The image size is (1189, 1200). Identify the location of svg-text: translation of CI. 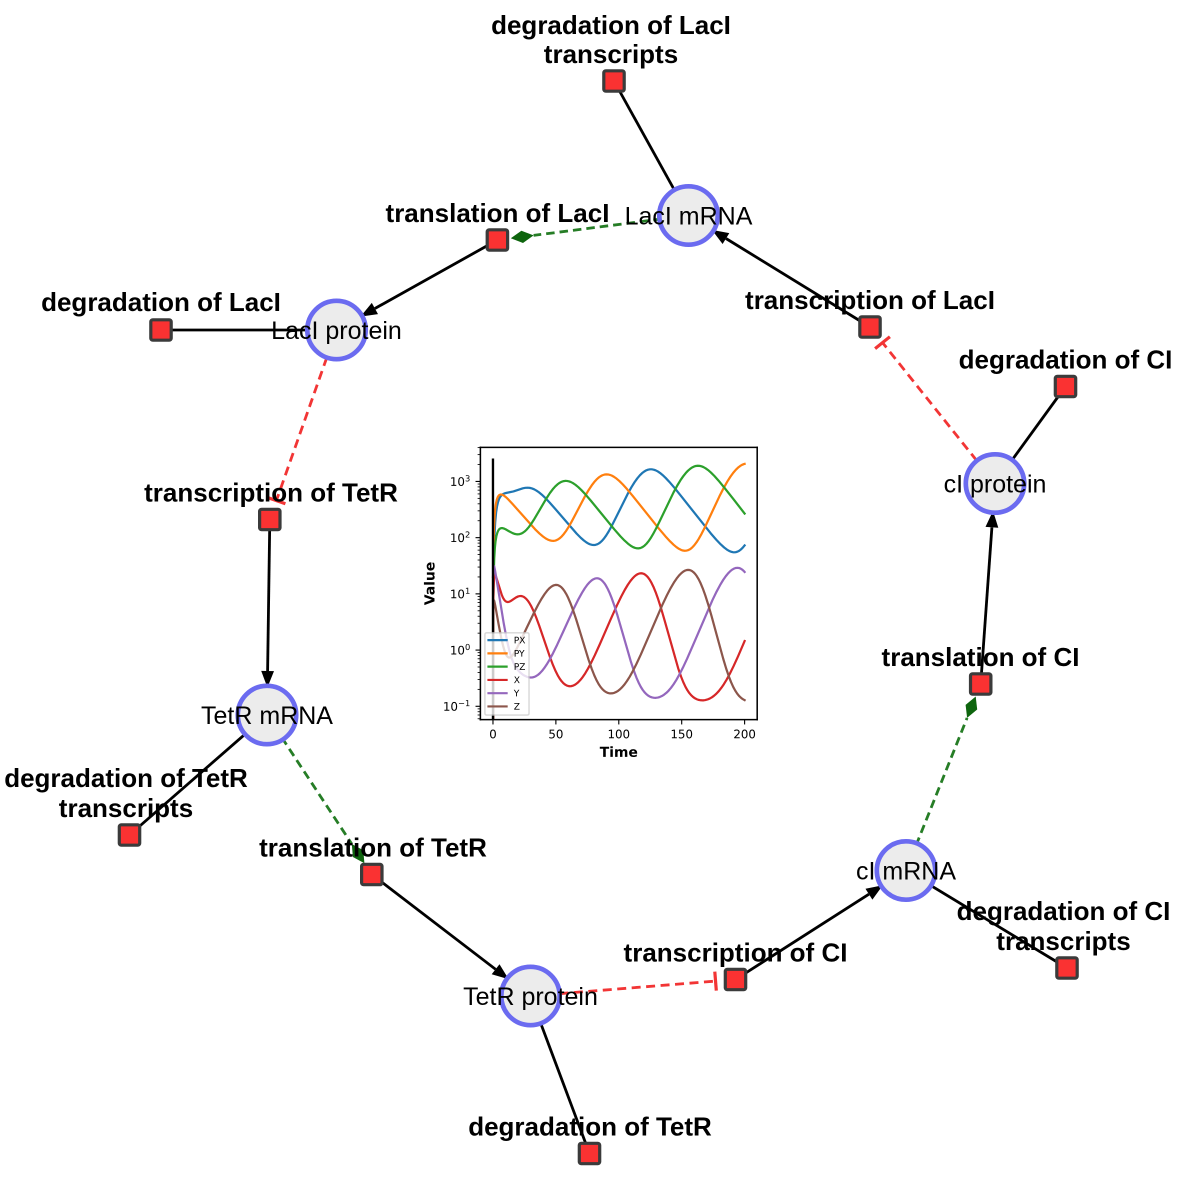
(981, 657).